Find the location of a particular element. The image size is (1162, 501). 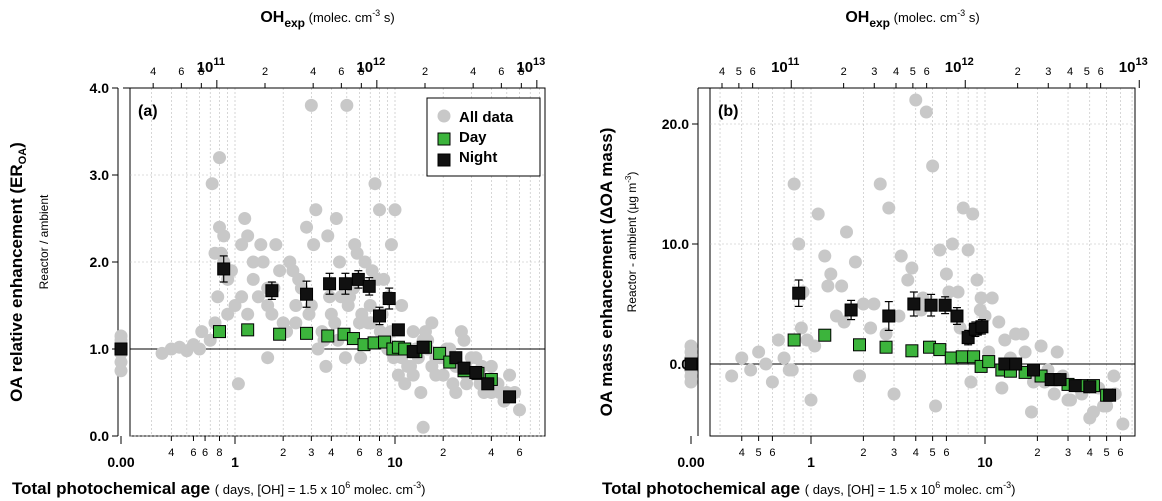

top-major-tick-label: 1012 is located at coordinates (370, 66).